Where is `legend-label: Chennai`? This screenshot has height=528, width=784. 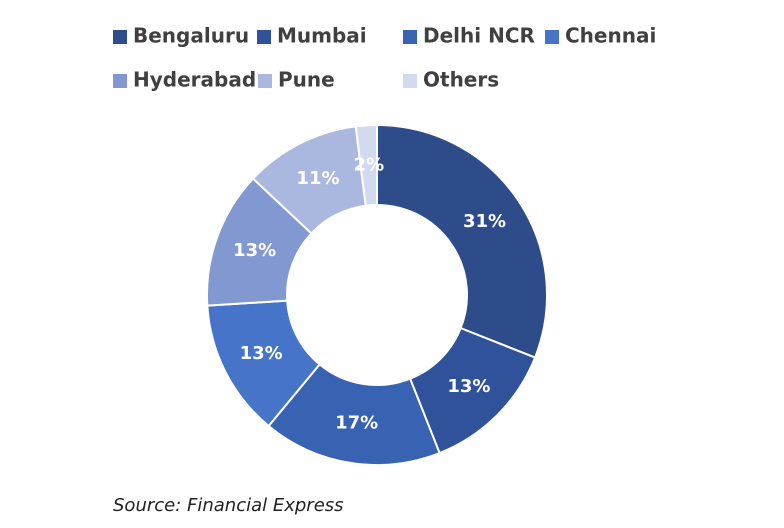 legend-label: Chennai is located at coordinates (610, 36).